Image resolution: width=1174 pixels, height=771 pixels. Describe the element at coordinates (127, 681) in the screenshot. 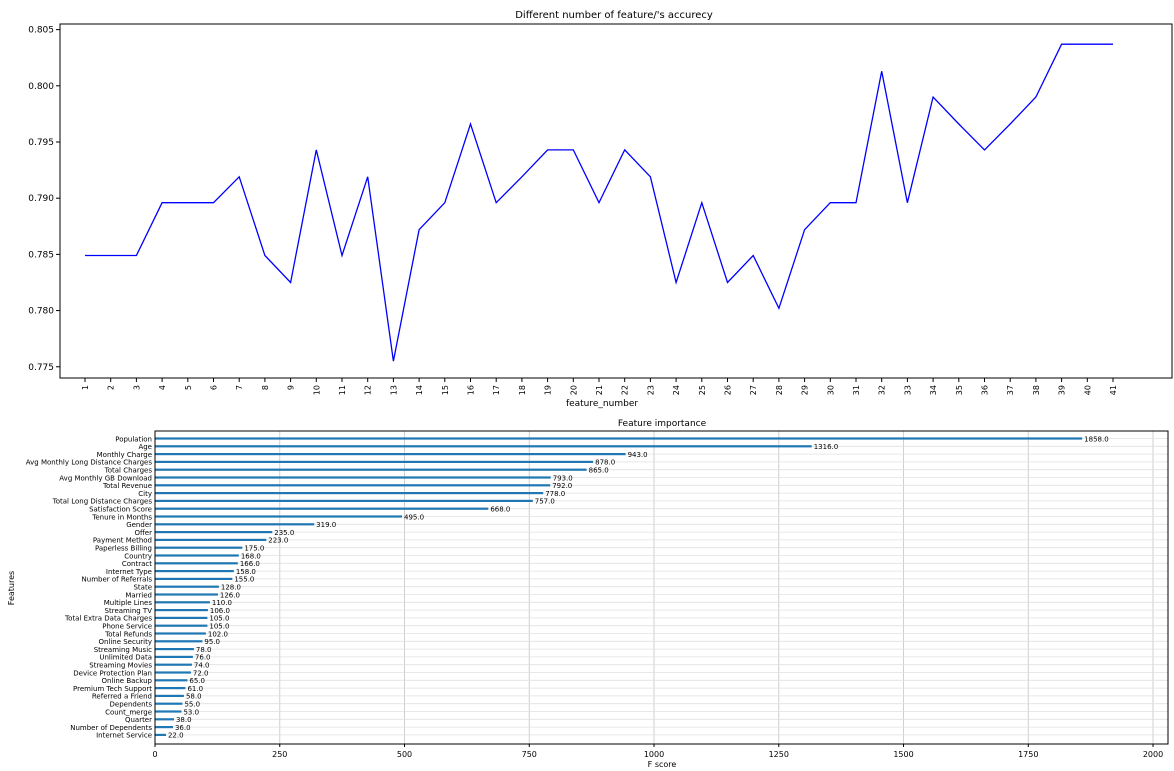

I see `category-label: Online Backup` at that location.